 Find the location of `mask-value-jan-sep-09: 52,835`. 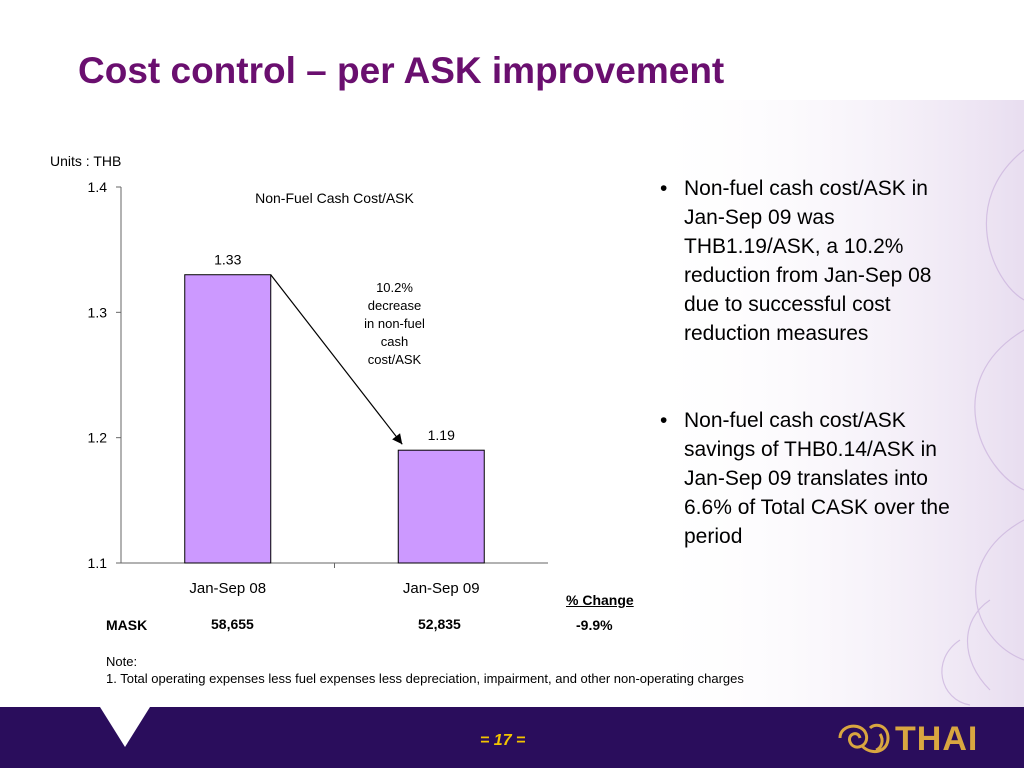

mask-value-jan-sep-09: 52,835 is located at coordinates (439, 624).